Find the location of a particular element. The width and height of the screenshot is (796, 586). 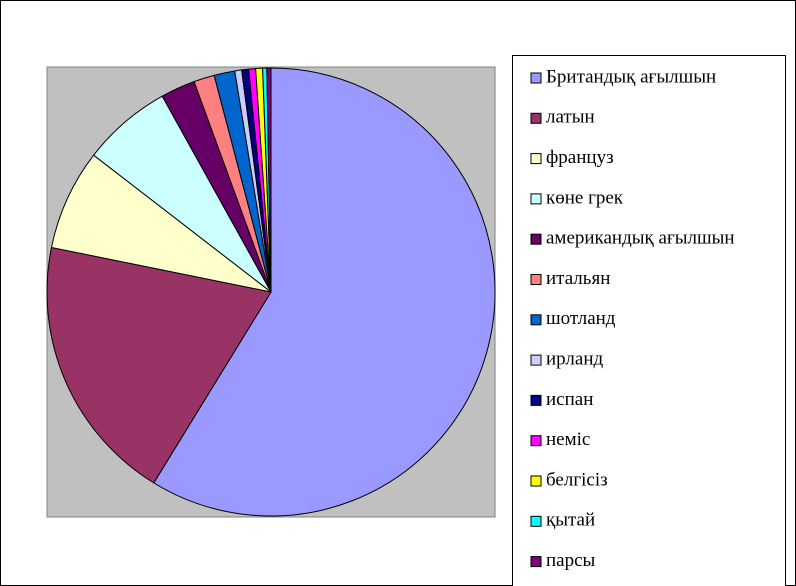

legend-label: қытай is located at coordinates (570, 520).